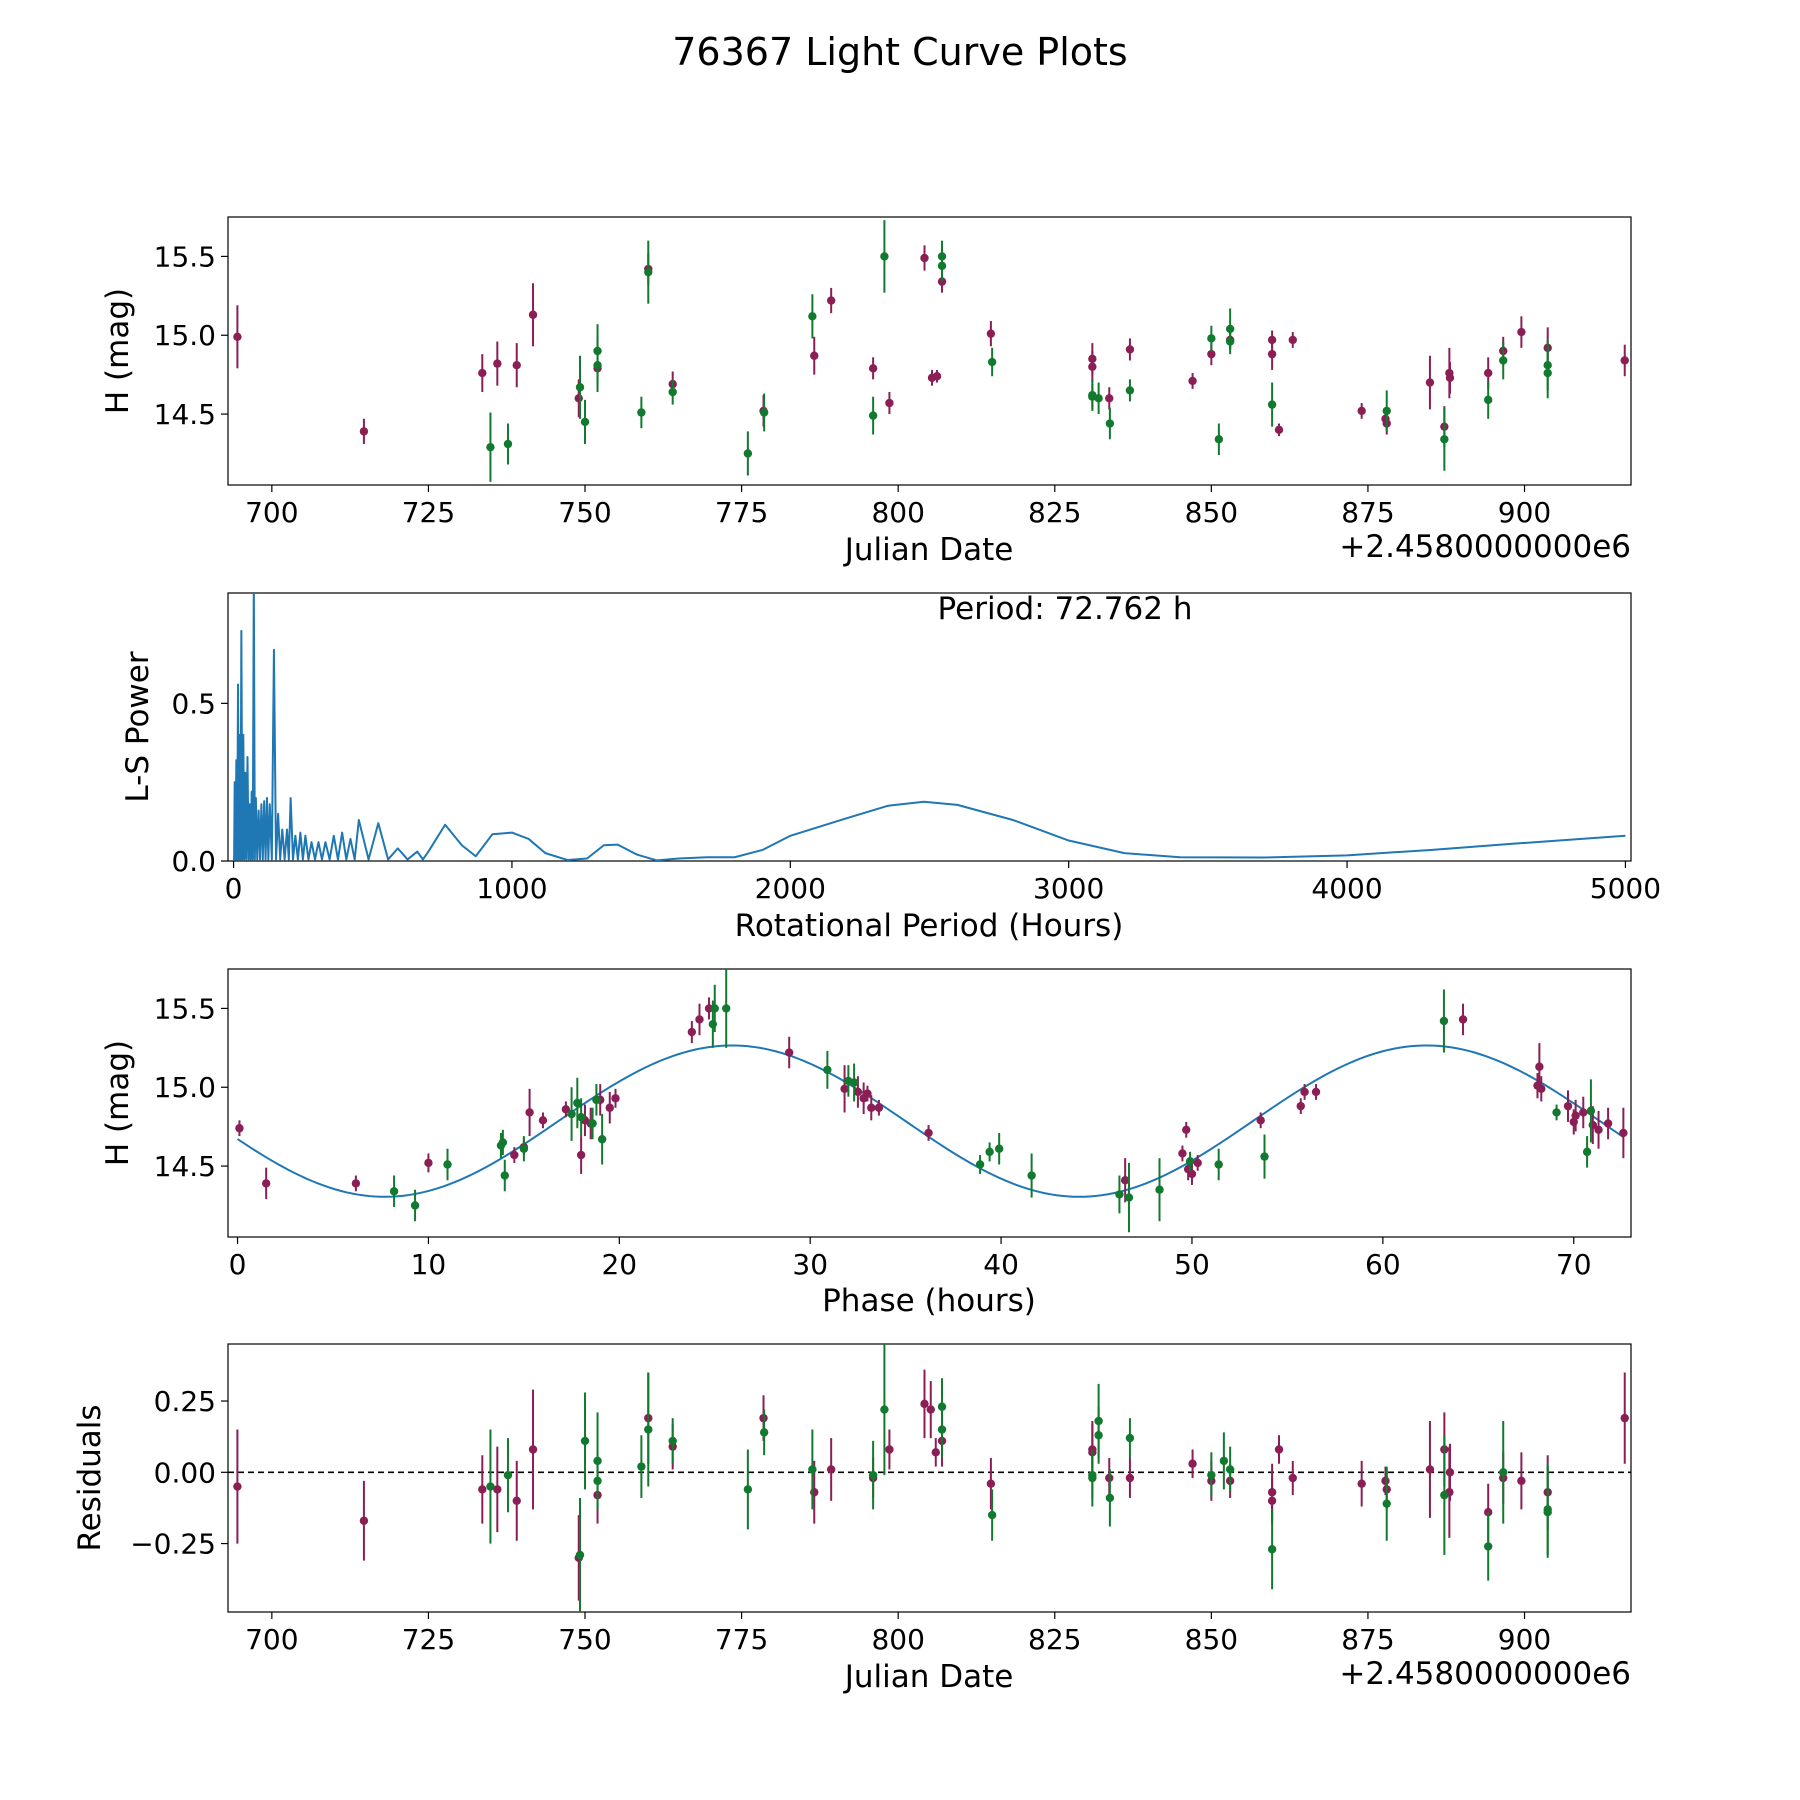 Image resolution: width=1800 pixels, height=1800 pixels. I want to click on phased-data-points, so click(931, 1101).